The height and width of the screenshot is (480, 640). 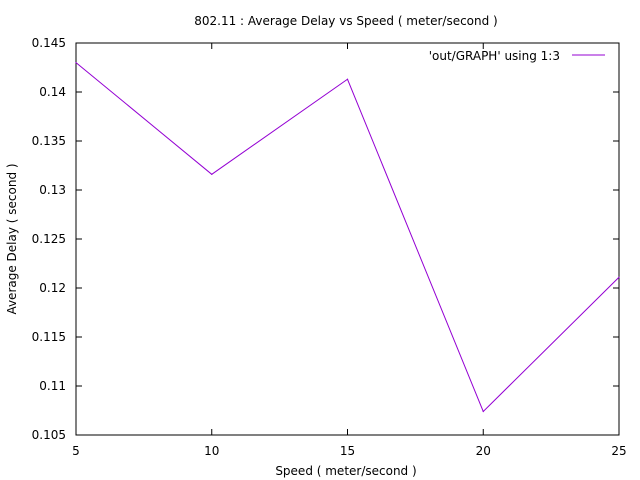 I want to click on y-tick-label: 0.105, so click(x=49, y=435).